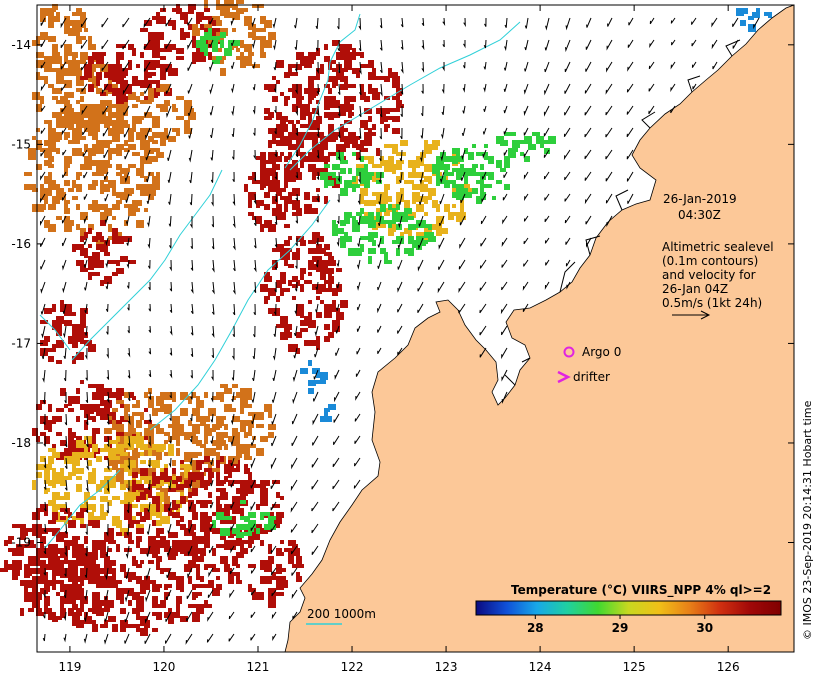  Describe the element at coordinates (620, 625) in the screenshot. I see `colorbar-ticks: 28 29 30` at that location.